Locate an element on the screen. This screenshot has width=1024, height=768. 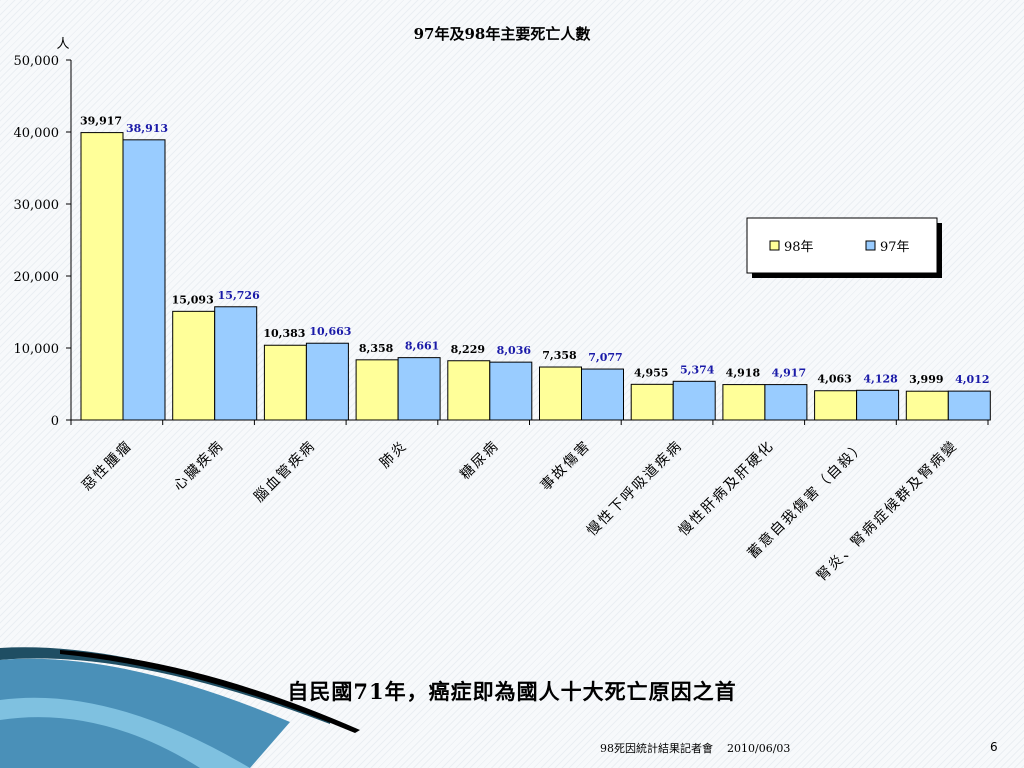
category-label: 慢性肝病及肝硬化 is located at coordinates (726, 488).